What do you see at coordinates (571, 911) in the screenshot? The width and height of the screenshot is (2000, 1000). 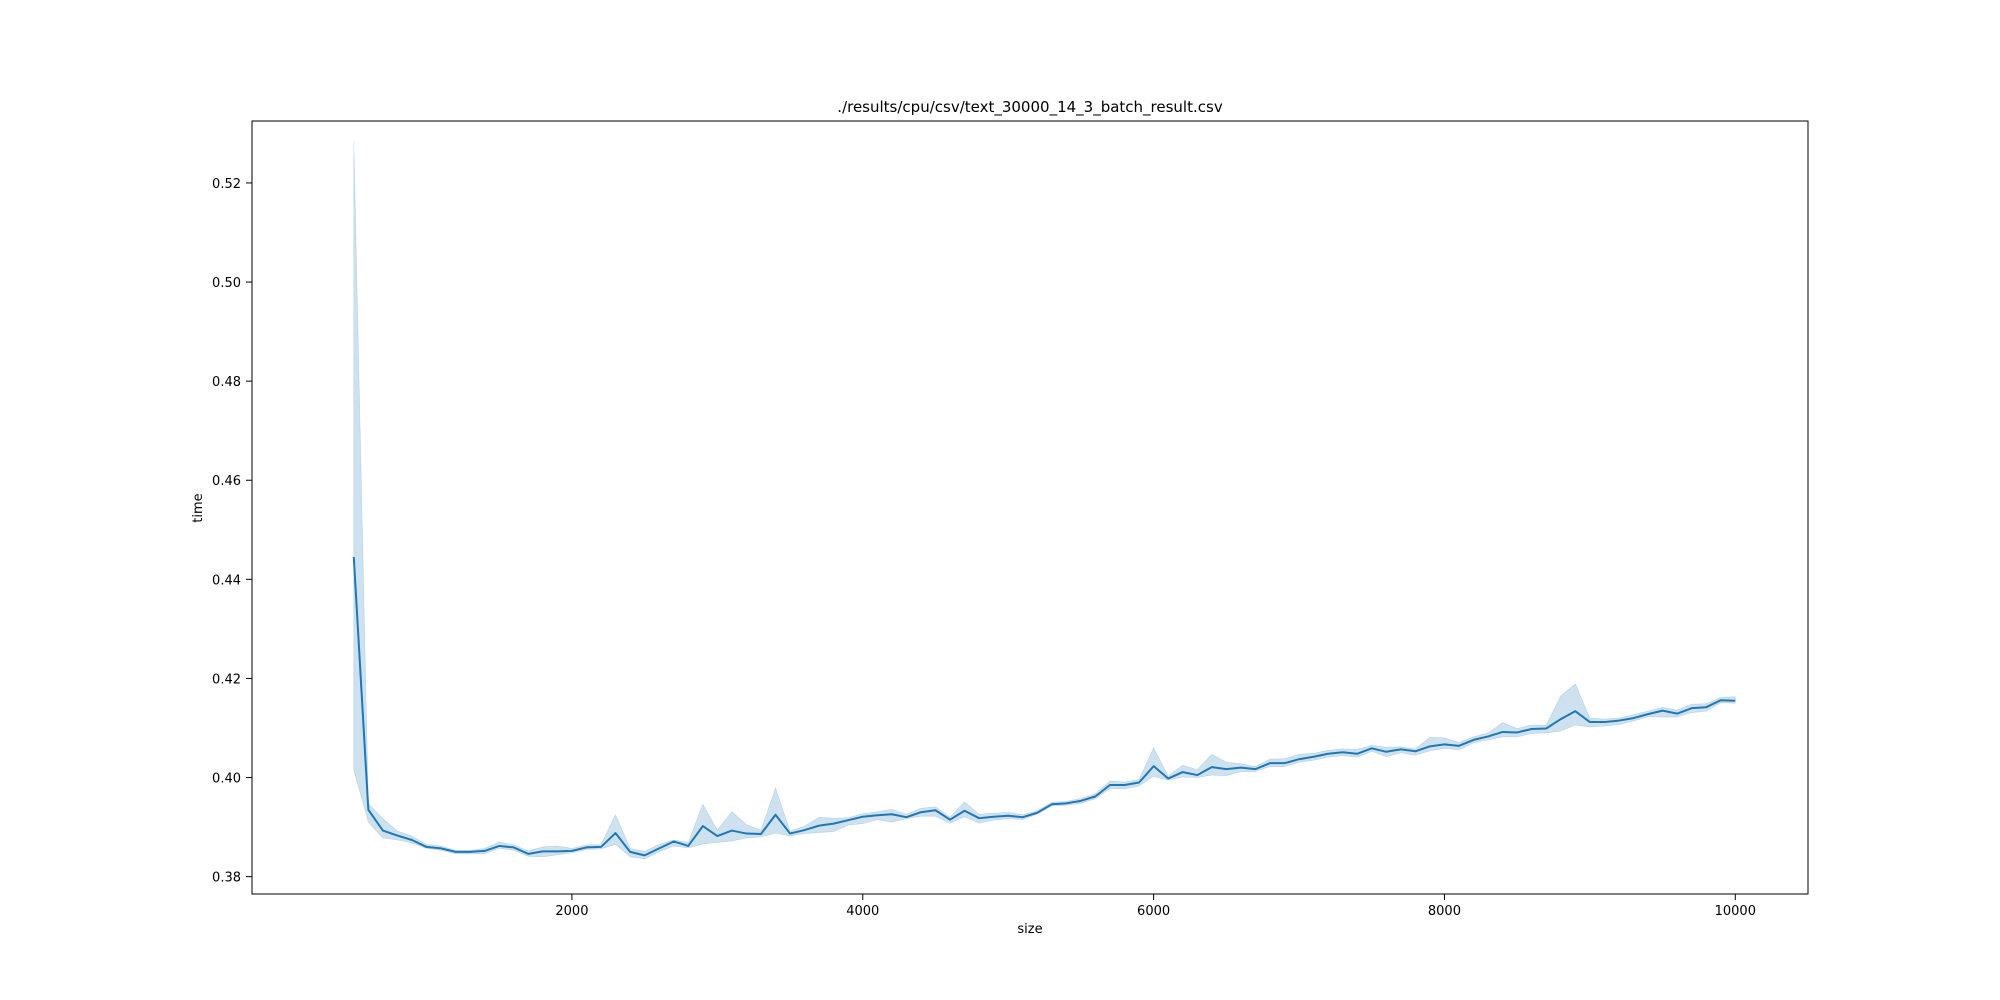 I see `x-tick-label: 2000` at bounding box center [571, 911].